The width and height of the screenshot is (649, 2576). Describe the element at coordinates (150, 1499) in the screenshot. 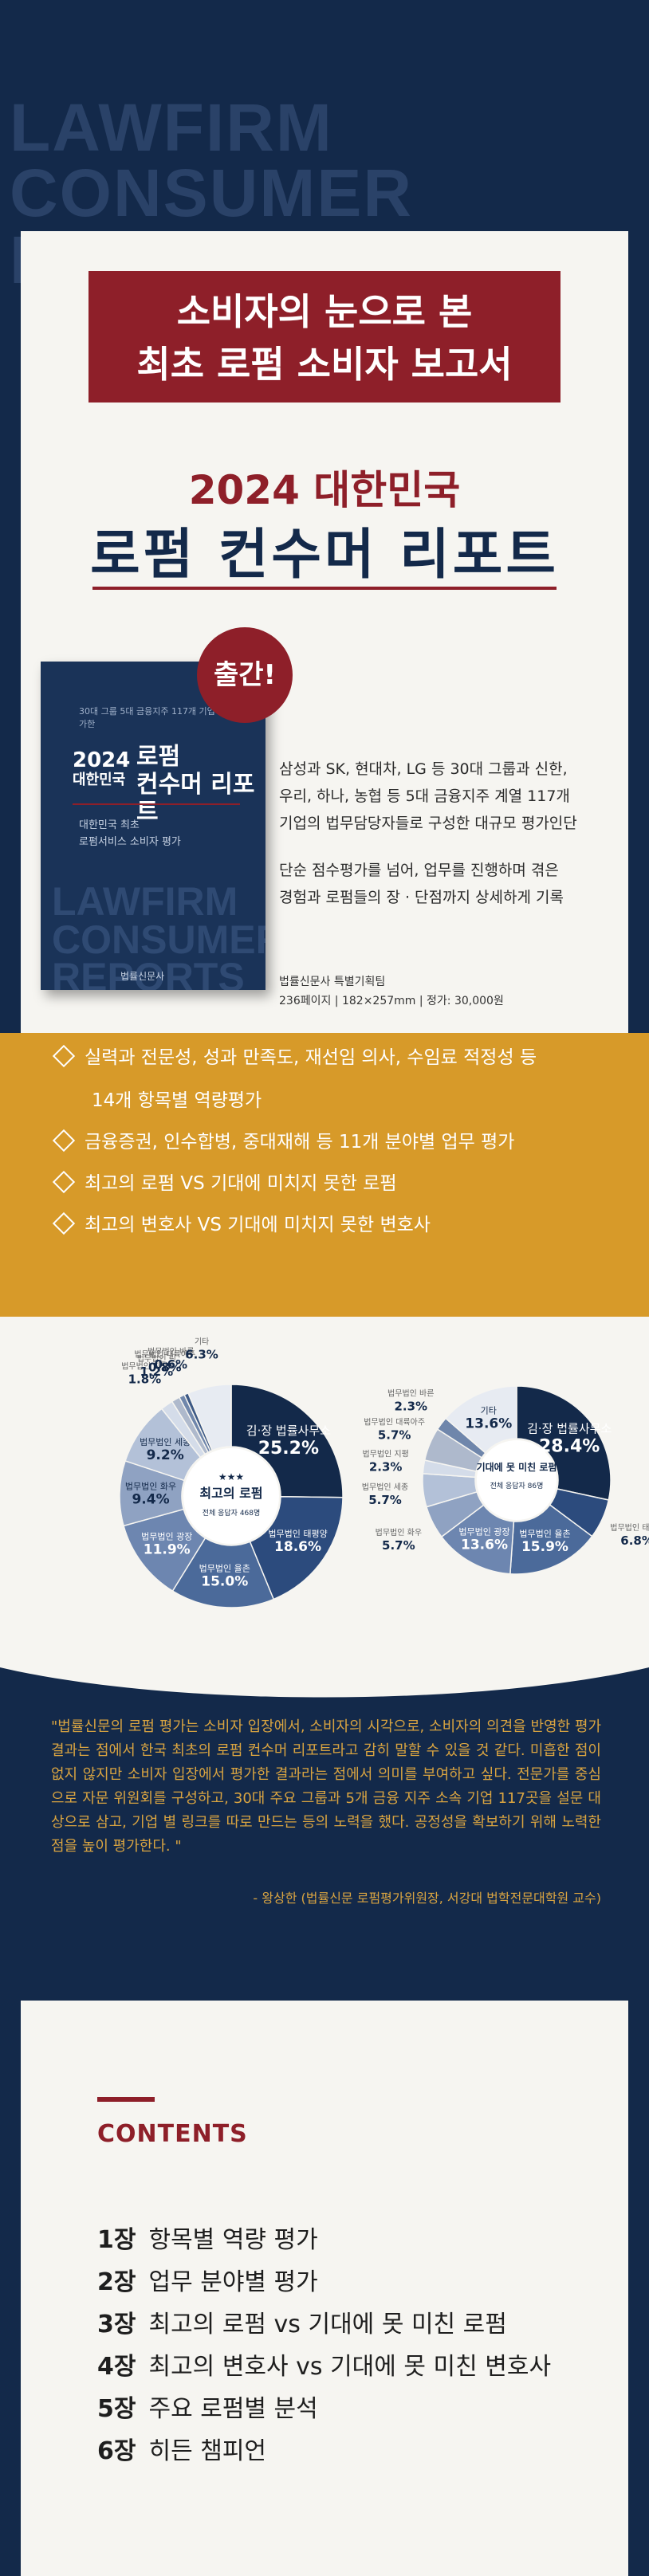

I see `slice-value: 9.4%` at that location.